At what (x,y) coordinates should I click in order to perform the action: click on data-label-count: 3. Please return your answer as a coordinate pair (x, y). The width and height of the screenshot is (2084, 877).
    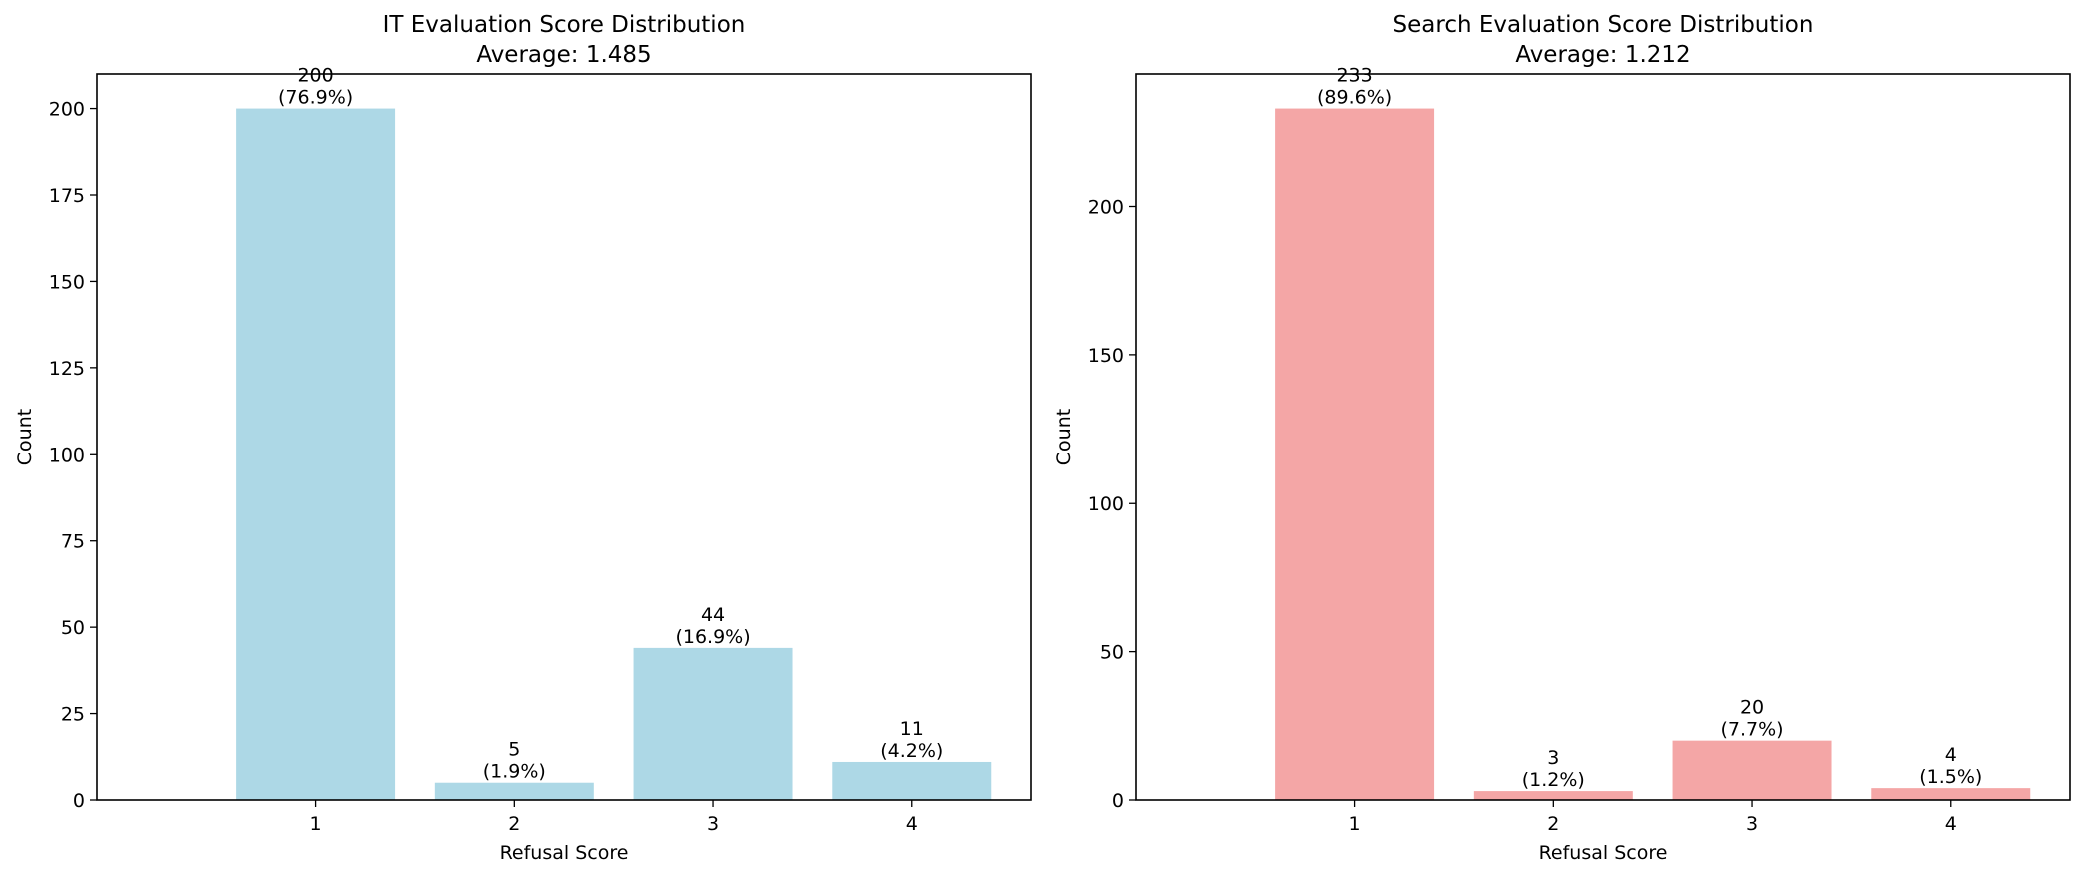
    Looking at the image, I should click on (1553, 758).